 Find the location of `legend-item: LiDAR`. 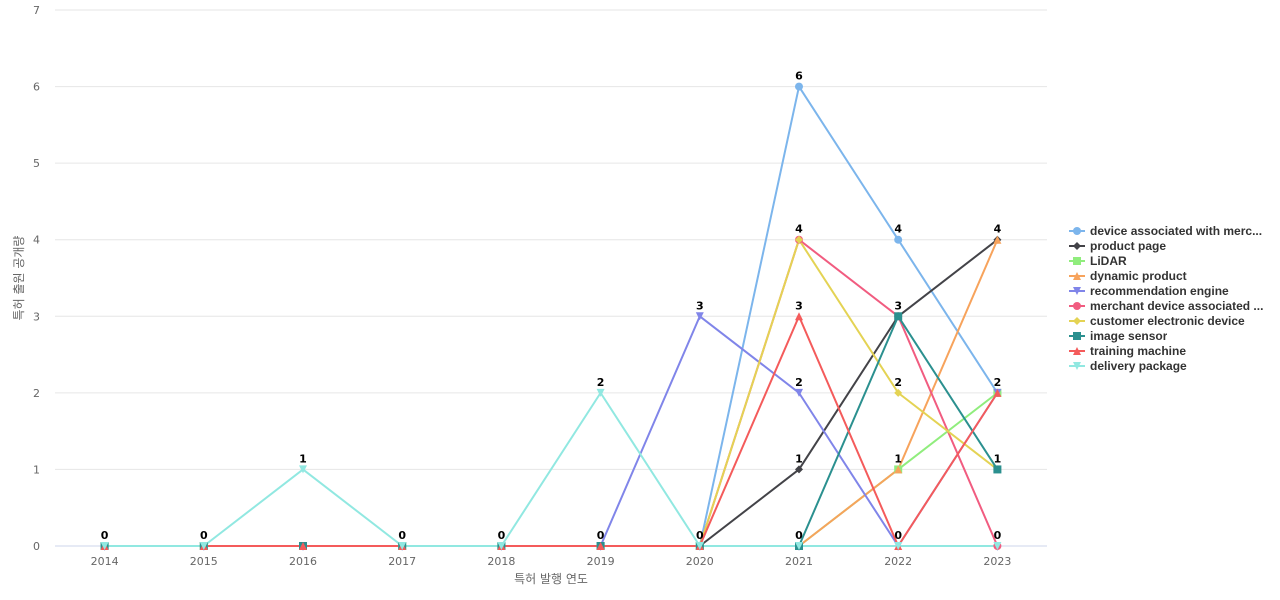

legend-item: LiDAR is located at coordinates (1174, 260).